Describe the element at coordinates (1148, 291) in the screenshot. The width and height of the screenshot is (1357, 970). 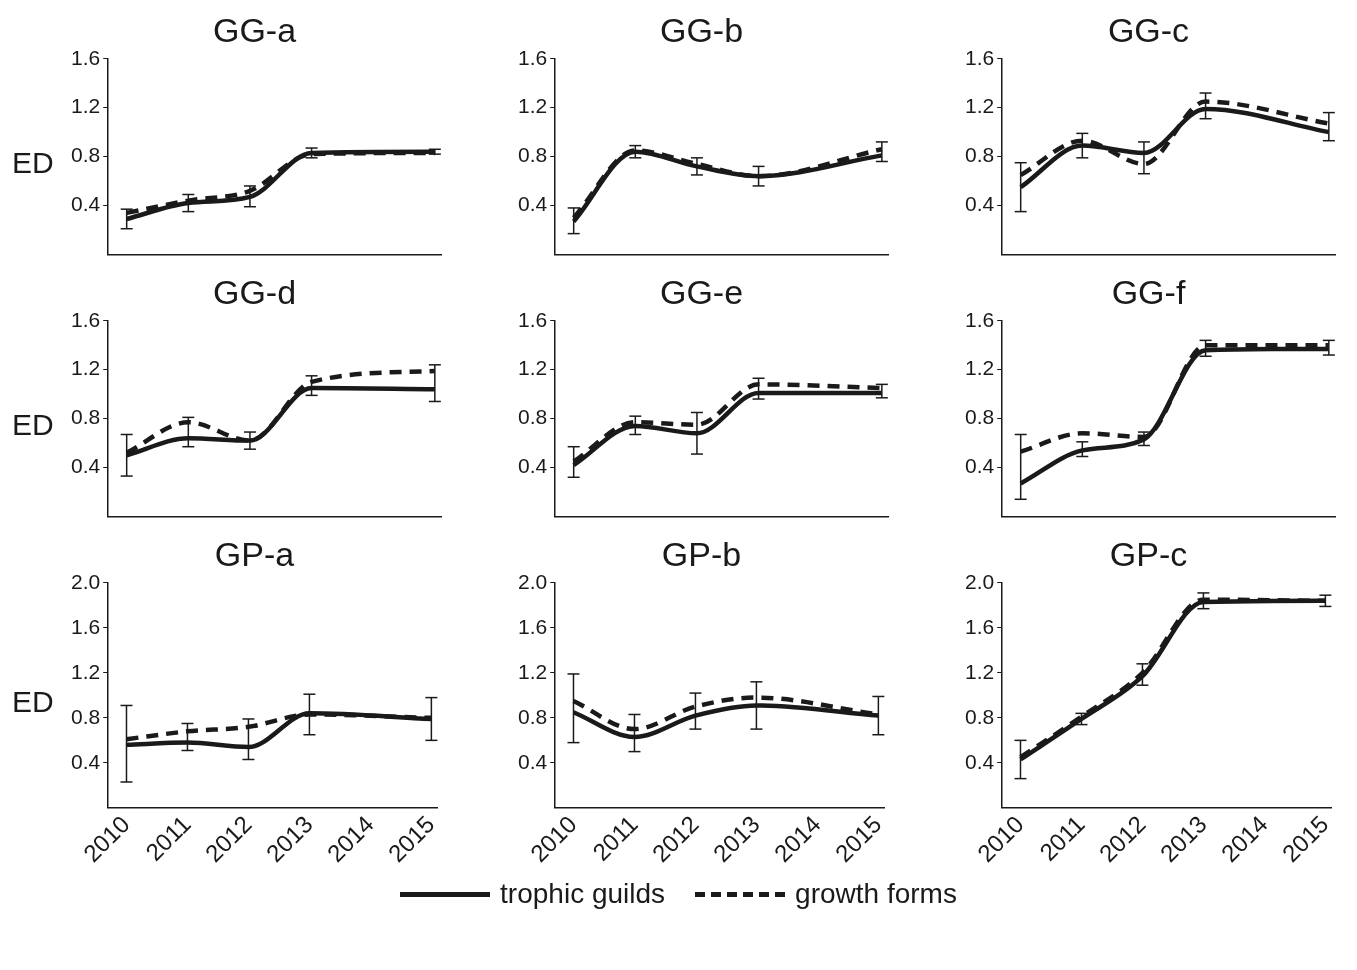
I see `chart-title: GG-f` at that location.